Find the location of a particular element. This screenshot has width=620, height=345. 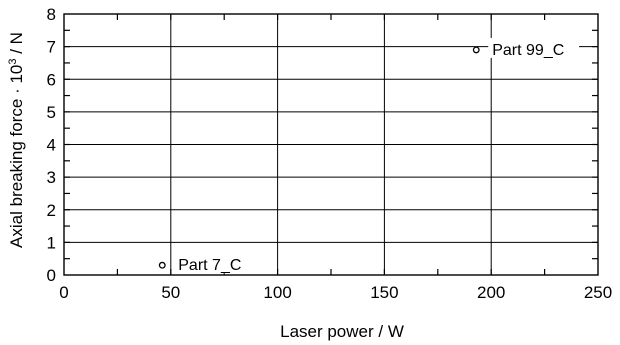

x-tick-label: 50 is located at coordinates (170, 292).